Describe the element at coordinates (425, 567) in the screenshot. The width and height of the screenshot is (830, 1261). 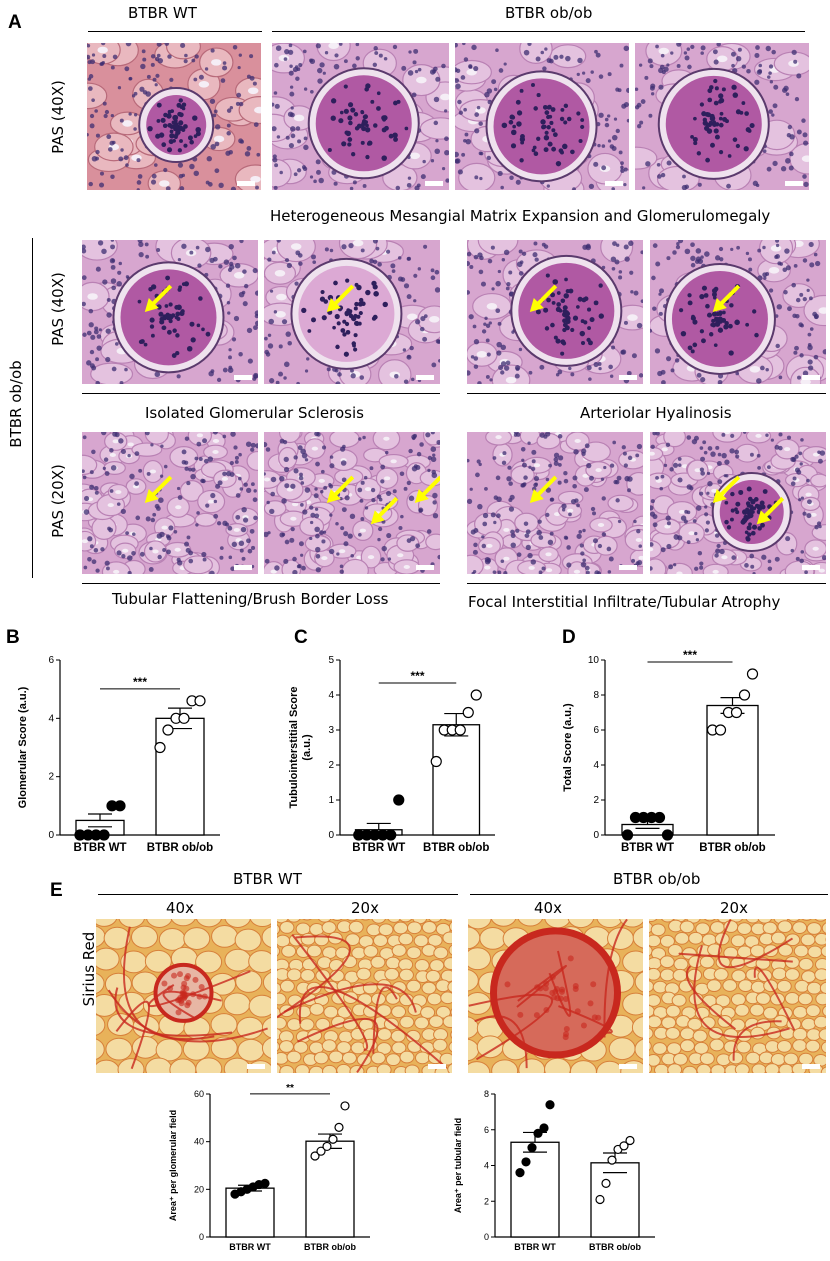
I see `scale-bar` at that location.